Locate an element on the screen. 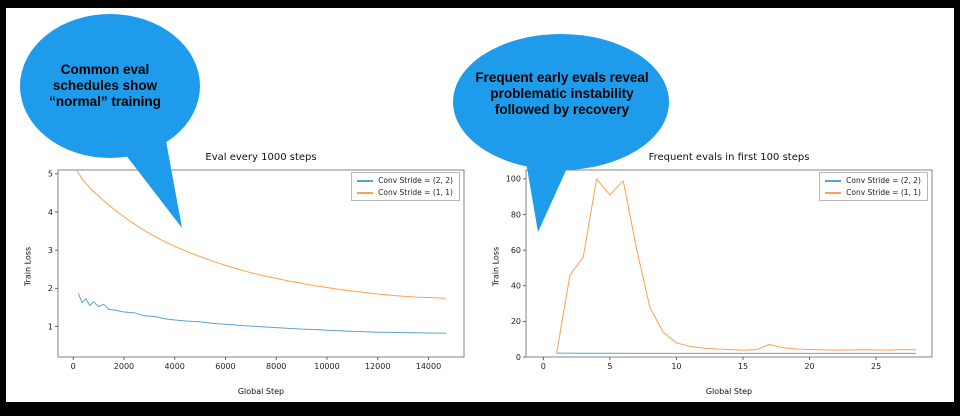 This screenshot has height=416, width=960. svg-text: 6000 is located at coordinates (225, 366).